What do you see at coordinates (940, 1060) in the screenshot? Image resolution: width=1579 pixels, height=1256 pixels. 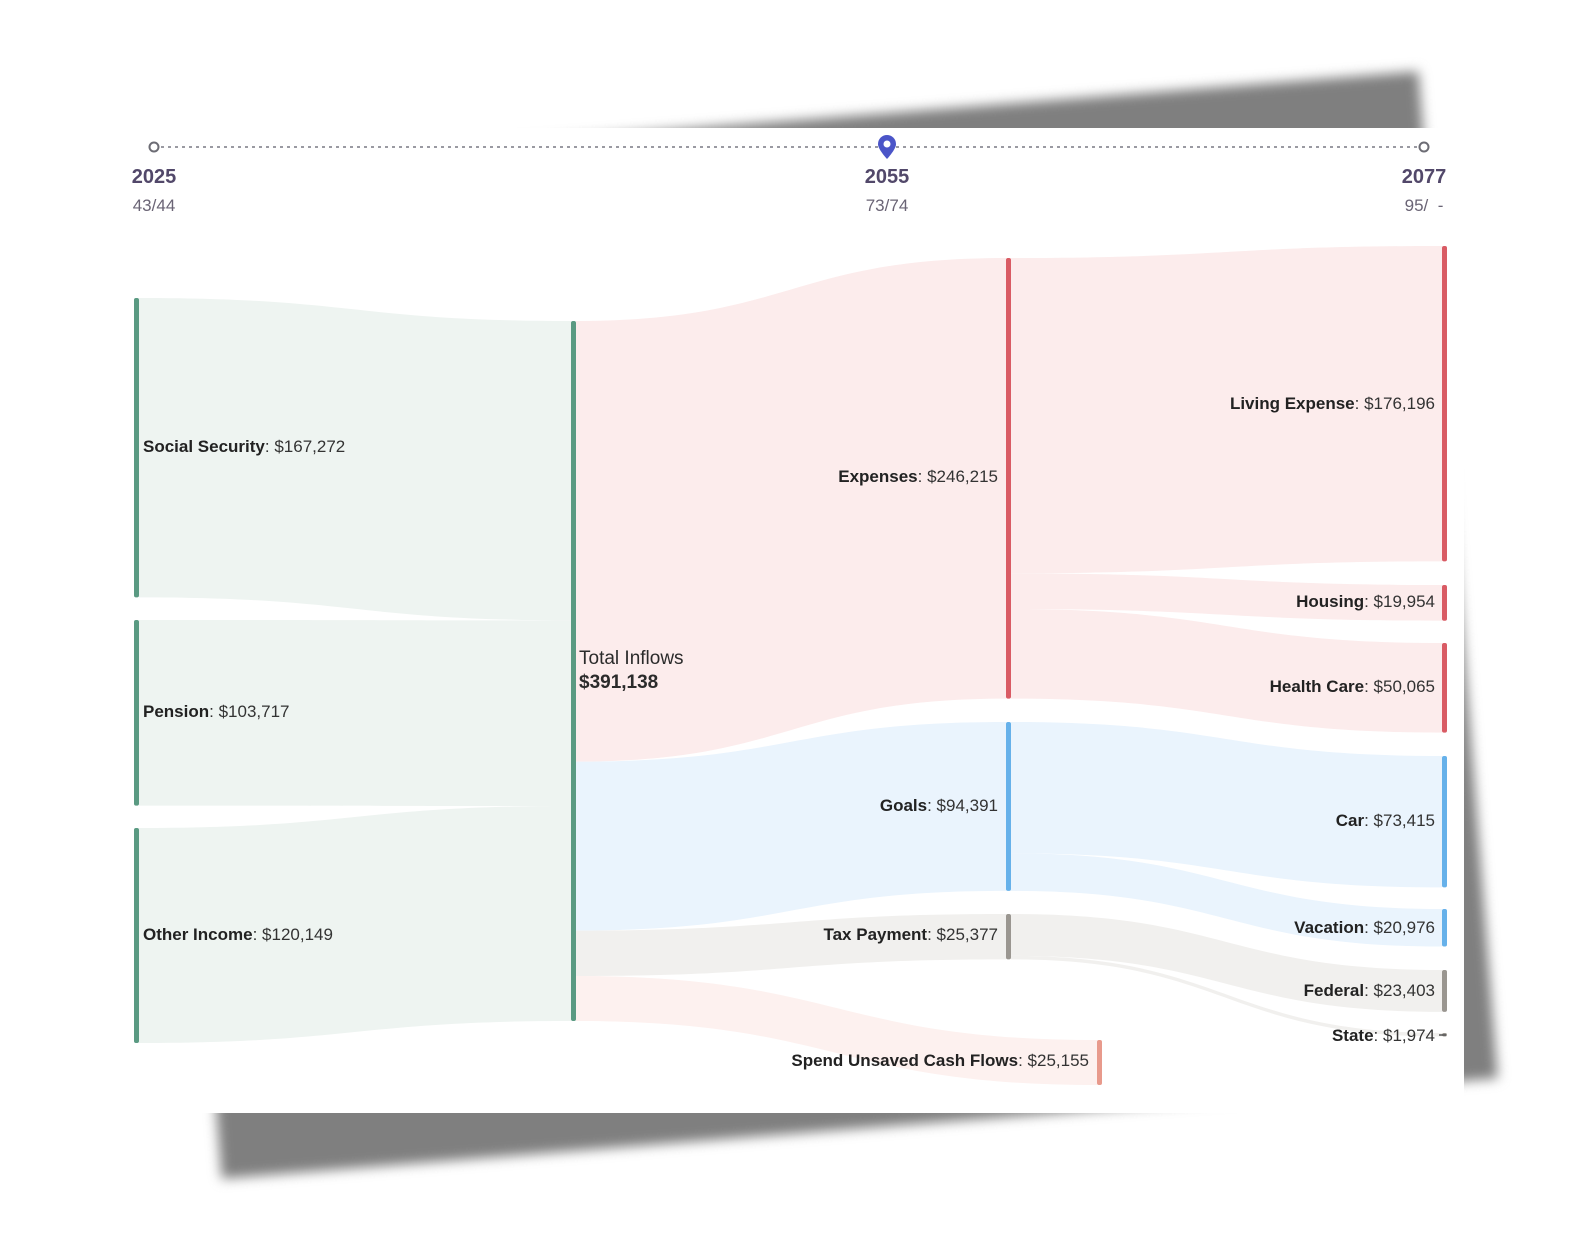 I see `label-spend-unsaved: Spend Unsaved Cash Flows: $25,155` at bounding box center [940, 1060].